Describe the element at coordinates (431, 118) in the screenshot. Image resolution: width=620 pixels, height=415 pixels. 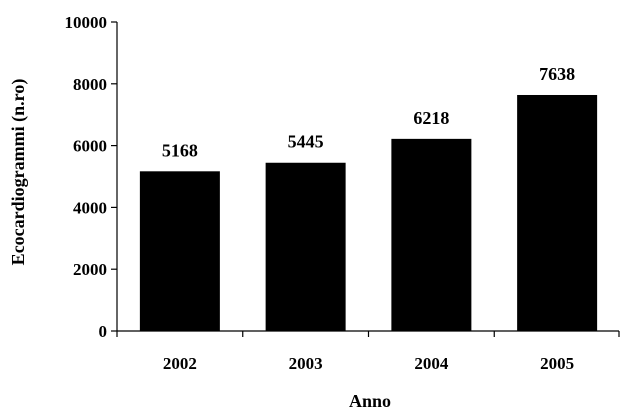
I see `data-label-2004: 6218` at that location.